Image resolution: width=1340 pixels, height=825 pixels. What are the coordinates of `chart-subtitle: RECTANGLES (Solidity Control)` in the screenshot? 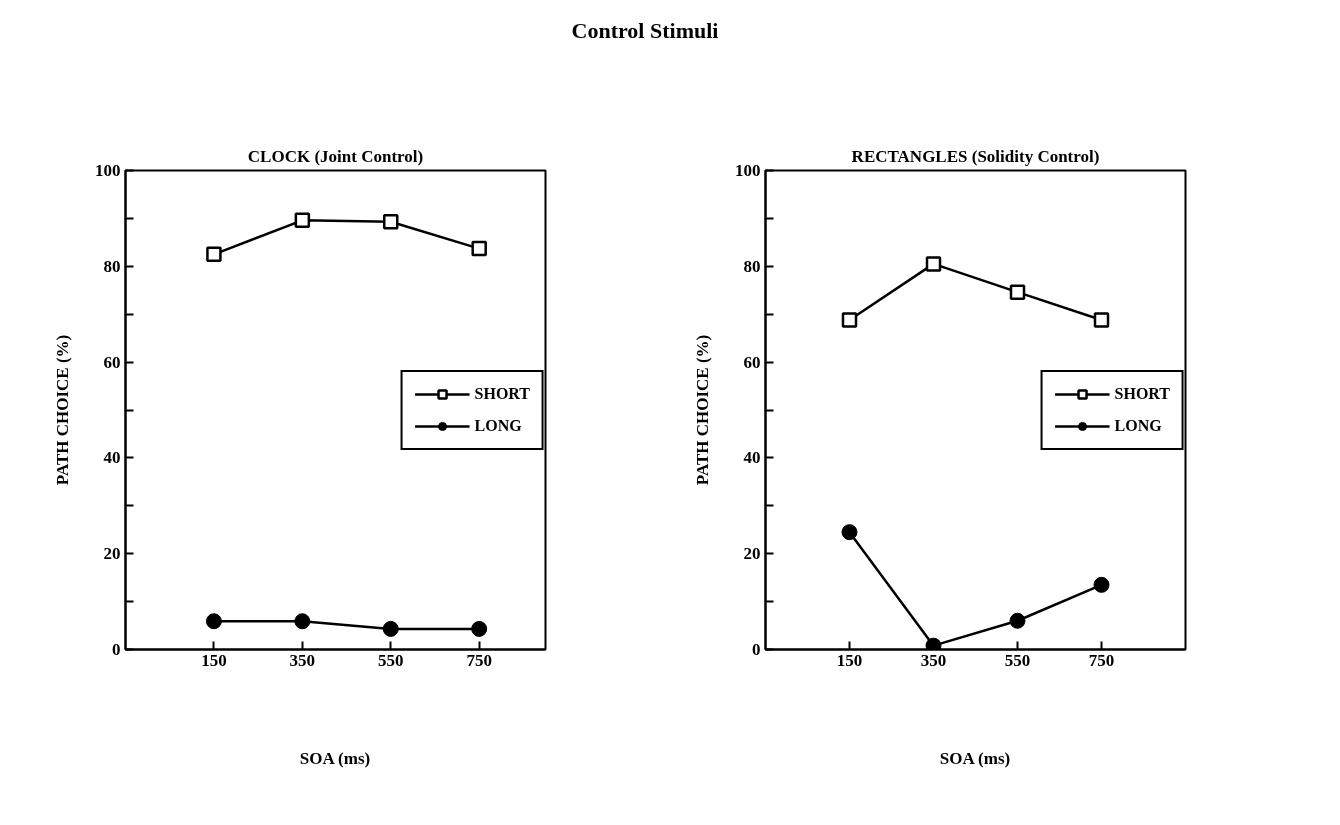 It's located at (975, 156).